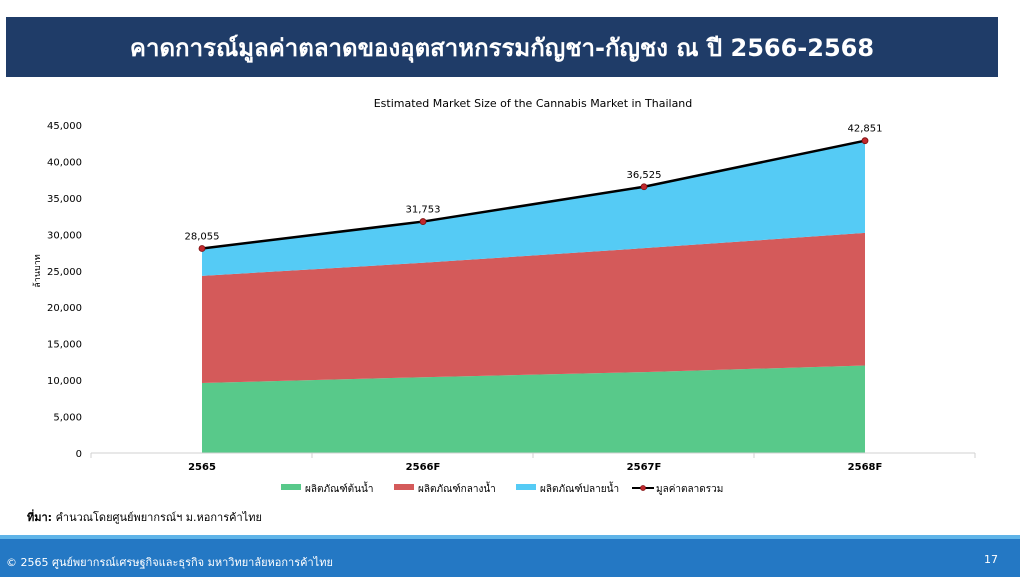 The image size is (1020, 577). I want to click on legend-marker, so click(643, 488).